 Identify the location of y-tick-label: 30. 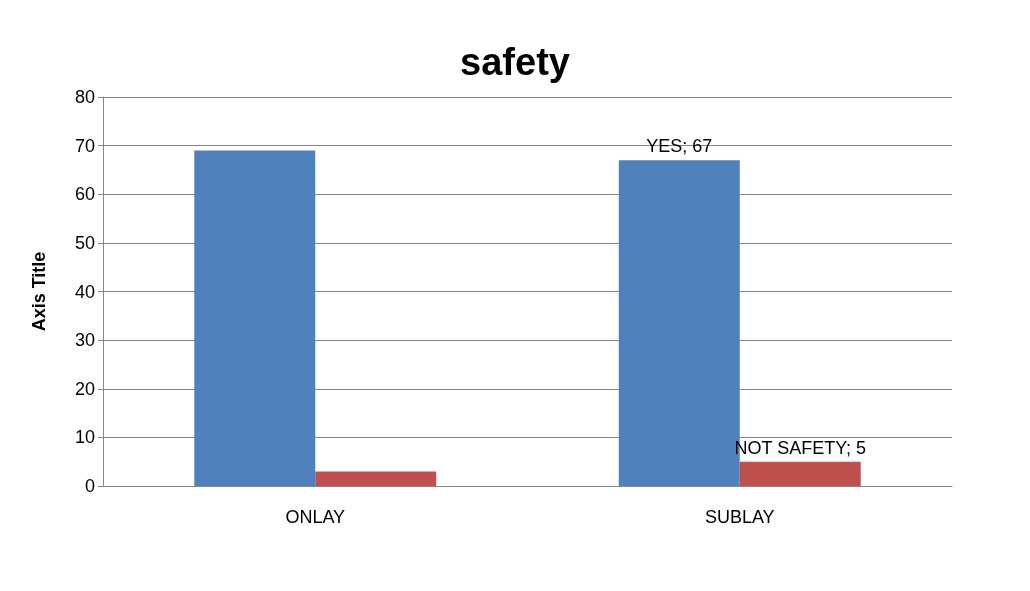
(84, 340).